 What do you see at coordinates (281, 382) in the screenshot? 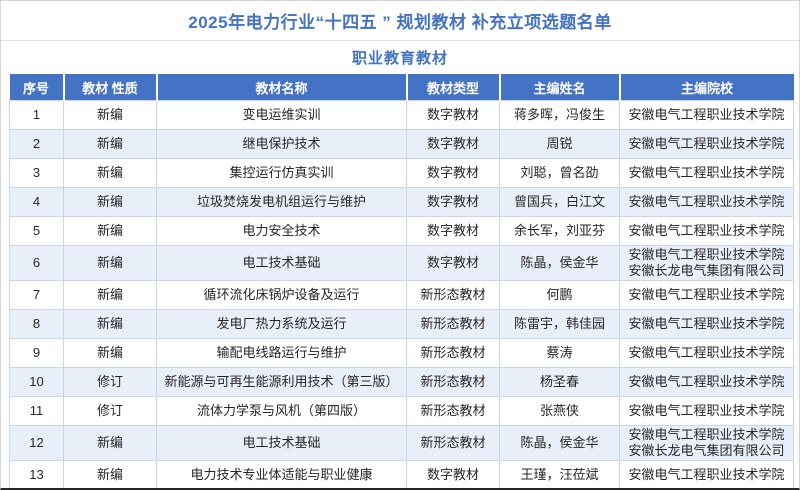
I see `textbook-name-cell: 新能源与可再生能源利用技术（第三版）` at bounding box center [281, 382].